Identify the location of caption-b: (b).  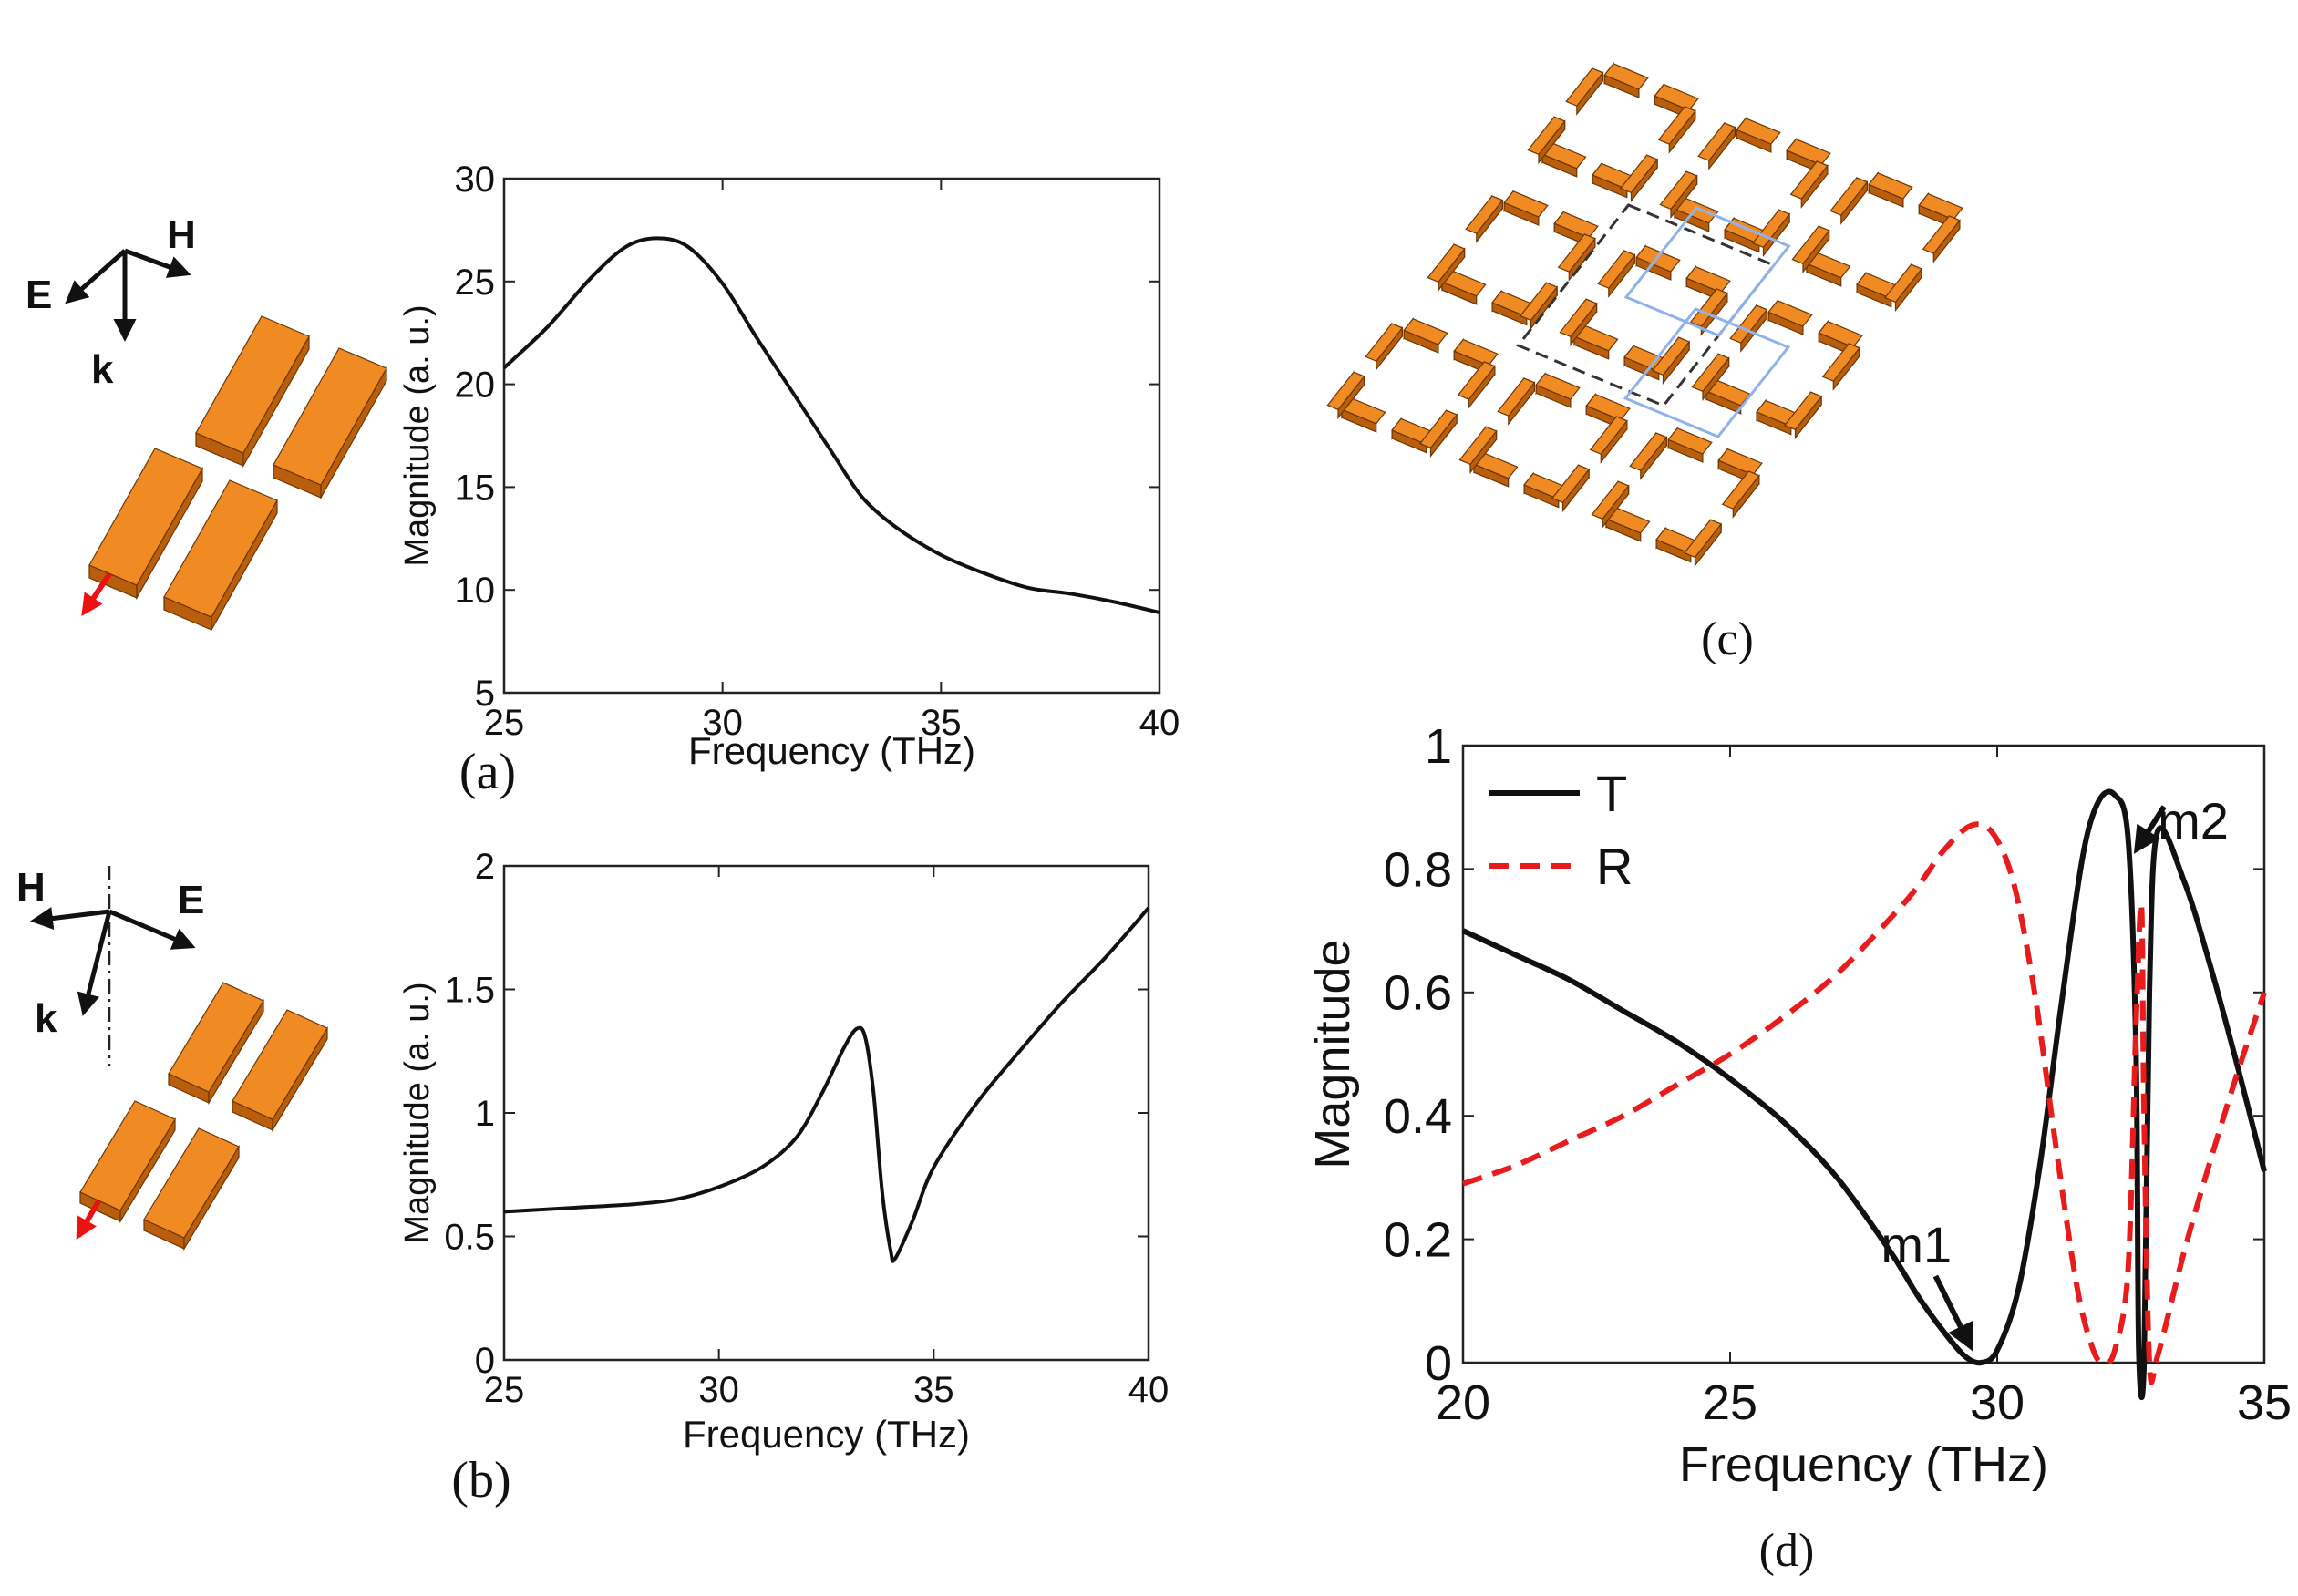
(481, 1480).